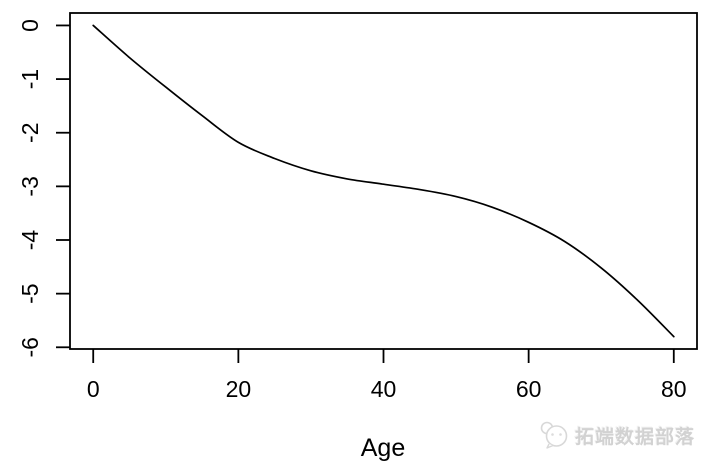 The height and width of the screenshot is (467, 706). What do you see at coordinates (384, 389) in the screenshot?
I see `x-tick-label: 40` at bounding box center [384, 389].